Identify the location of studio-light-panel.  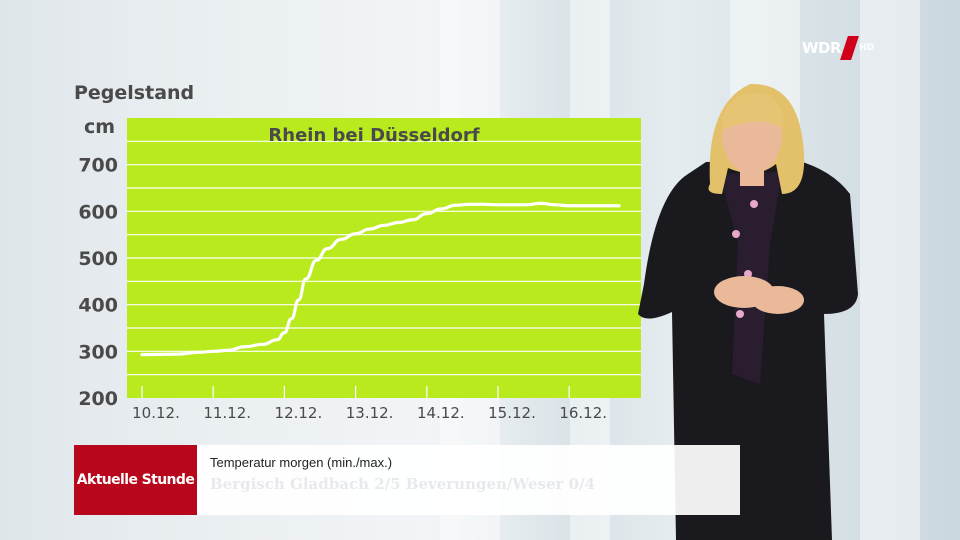
(890, 270).